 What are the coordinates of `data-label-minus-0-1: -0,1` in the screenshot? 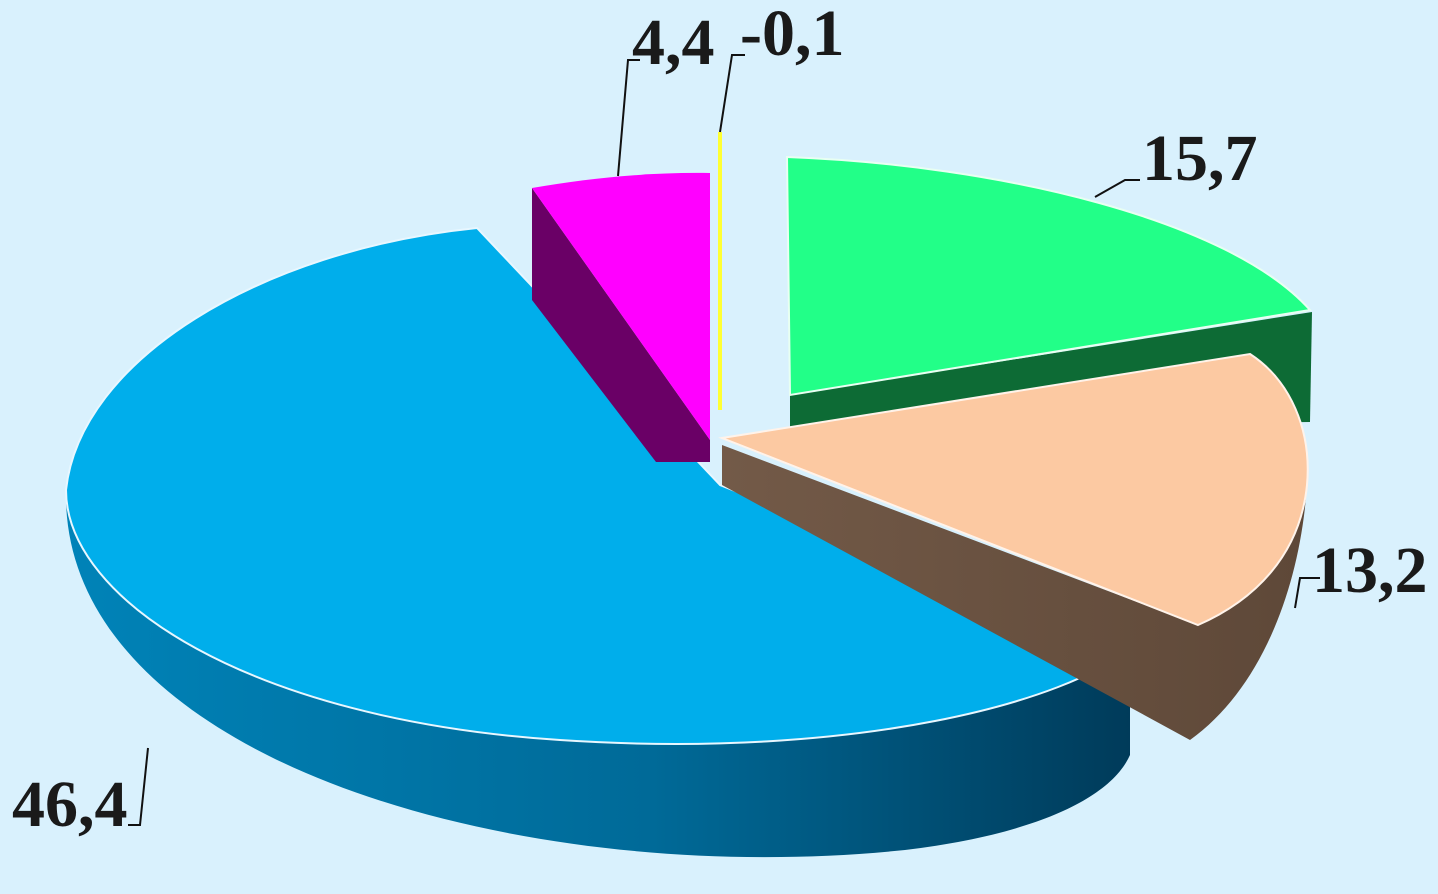 It's located at (792, 35).